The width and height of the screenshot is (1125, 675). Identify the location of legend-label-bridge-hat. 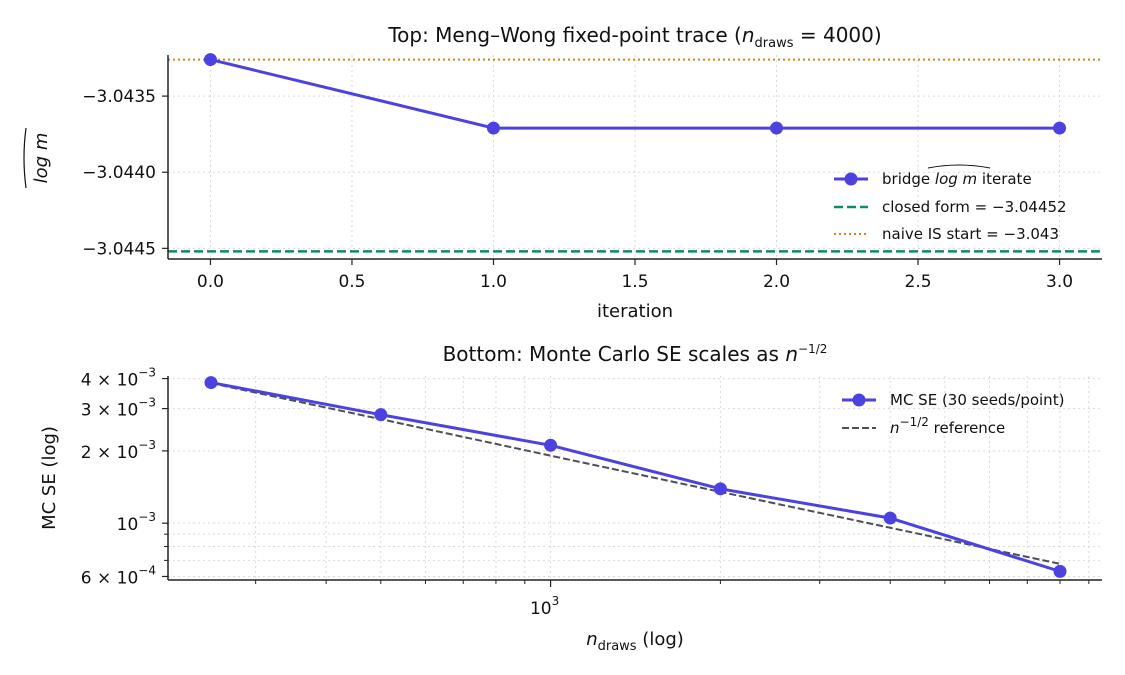
(959, 166).